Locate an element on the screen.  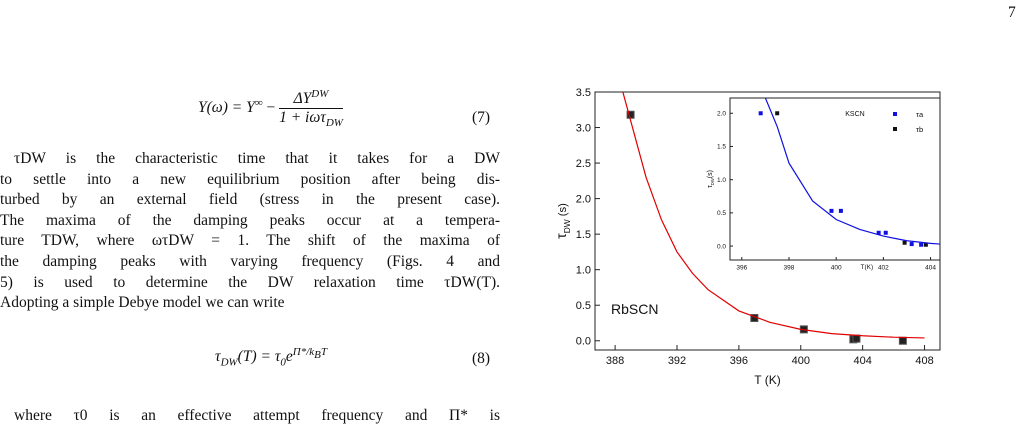
x-axis-label: T(K) is located at coordinates (867, 267).